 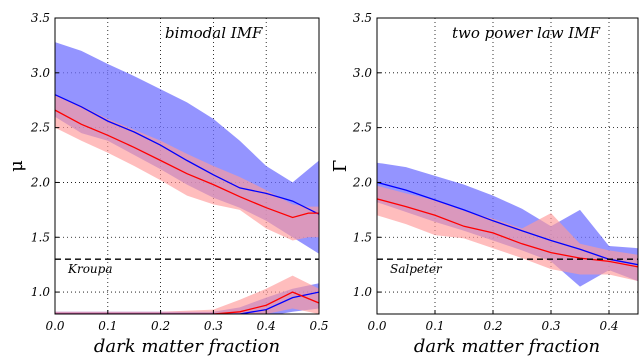 I want to click on reference-line-label: Salpeter, so click(x=416, y=269).